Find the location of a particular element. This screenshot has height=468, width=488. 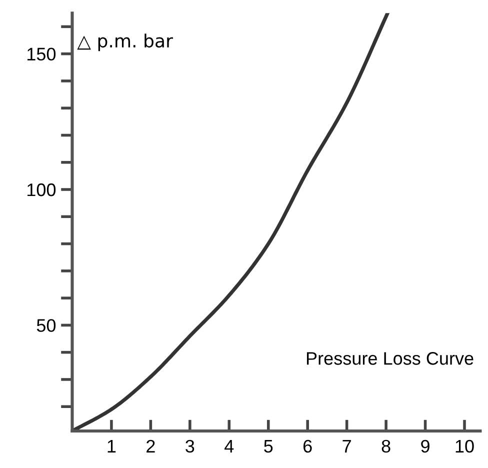

y-tick-label: 50 is located at coordinates (46, 325).